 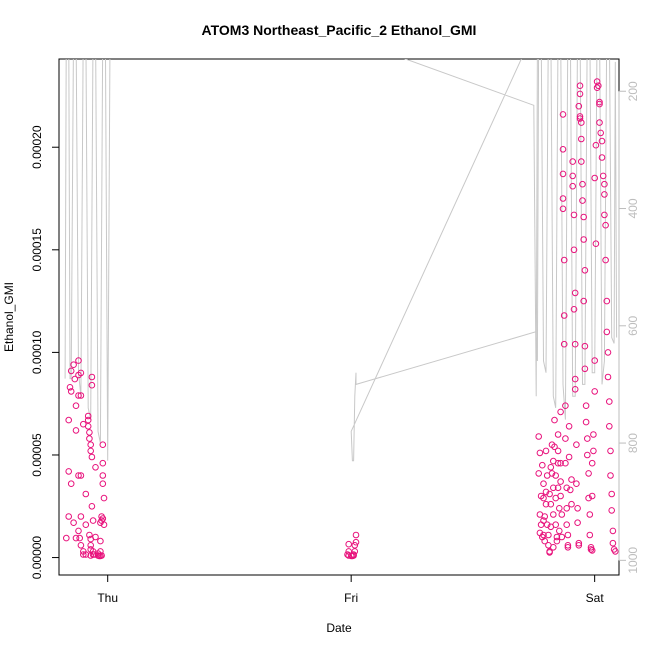 I want to click on y2-tick-label: 200, so click(x=633, y=91).